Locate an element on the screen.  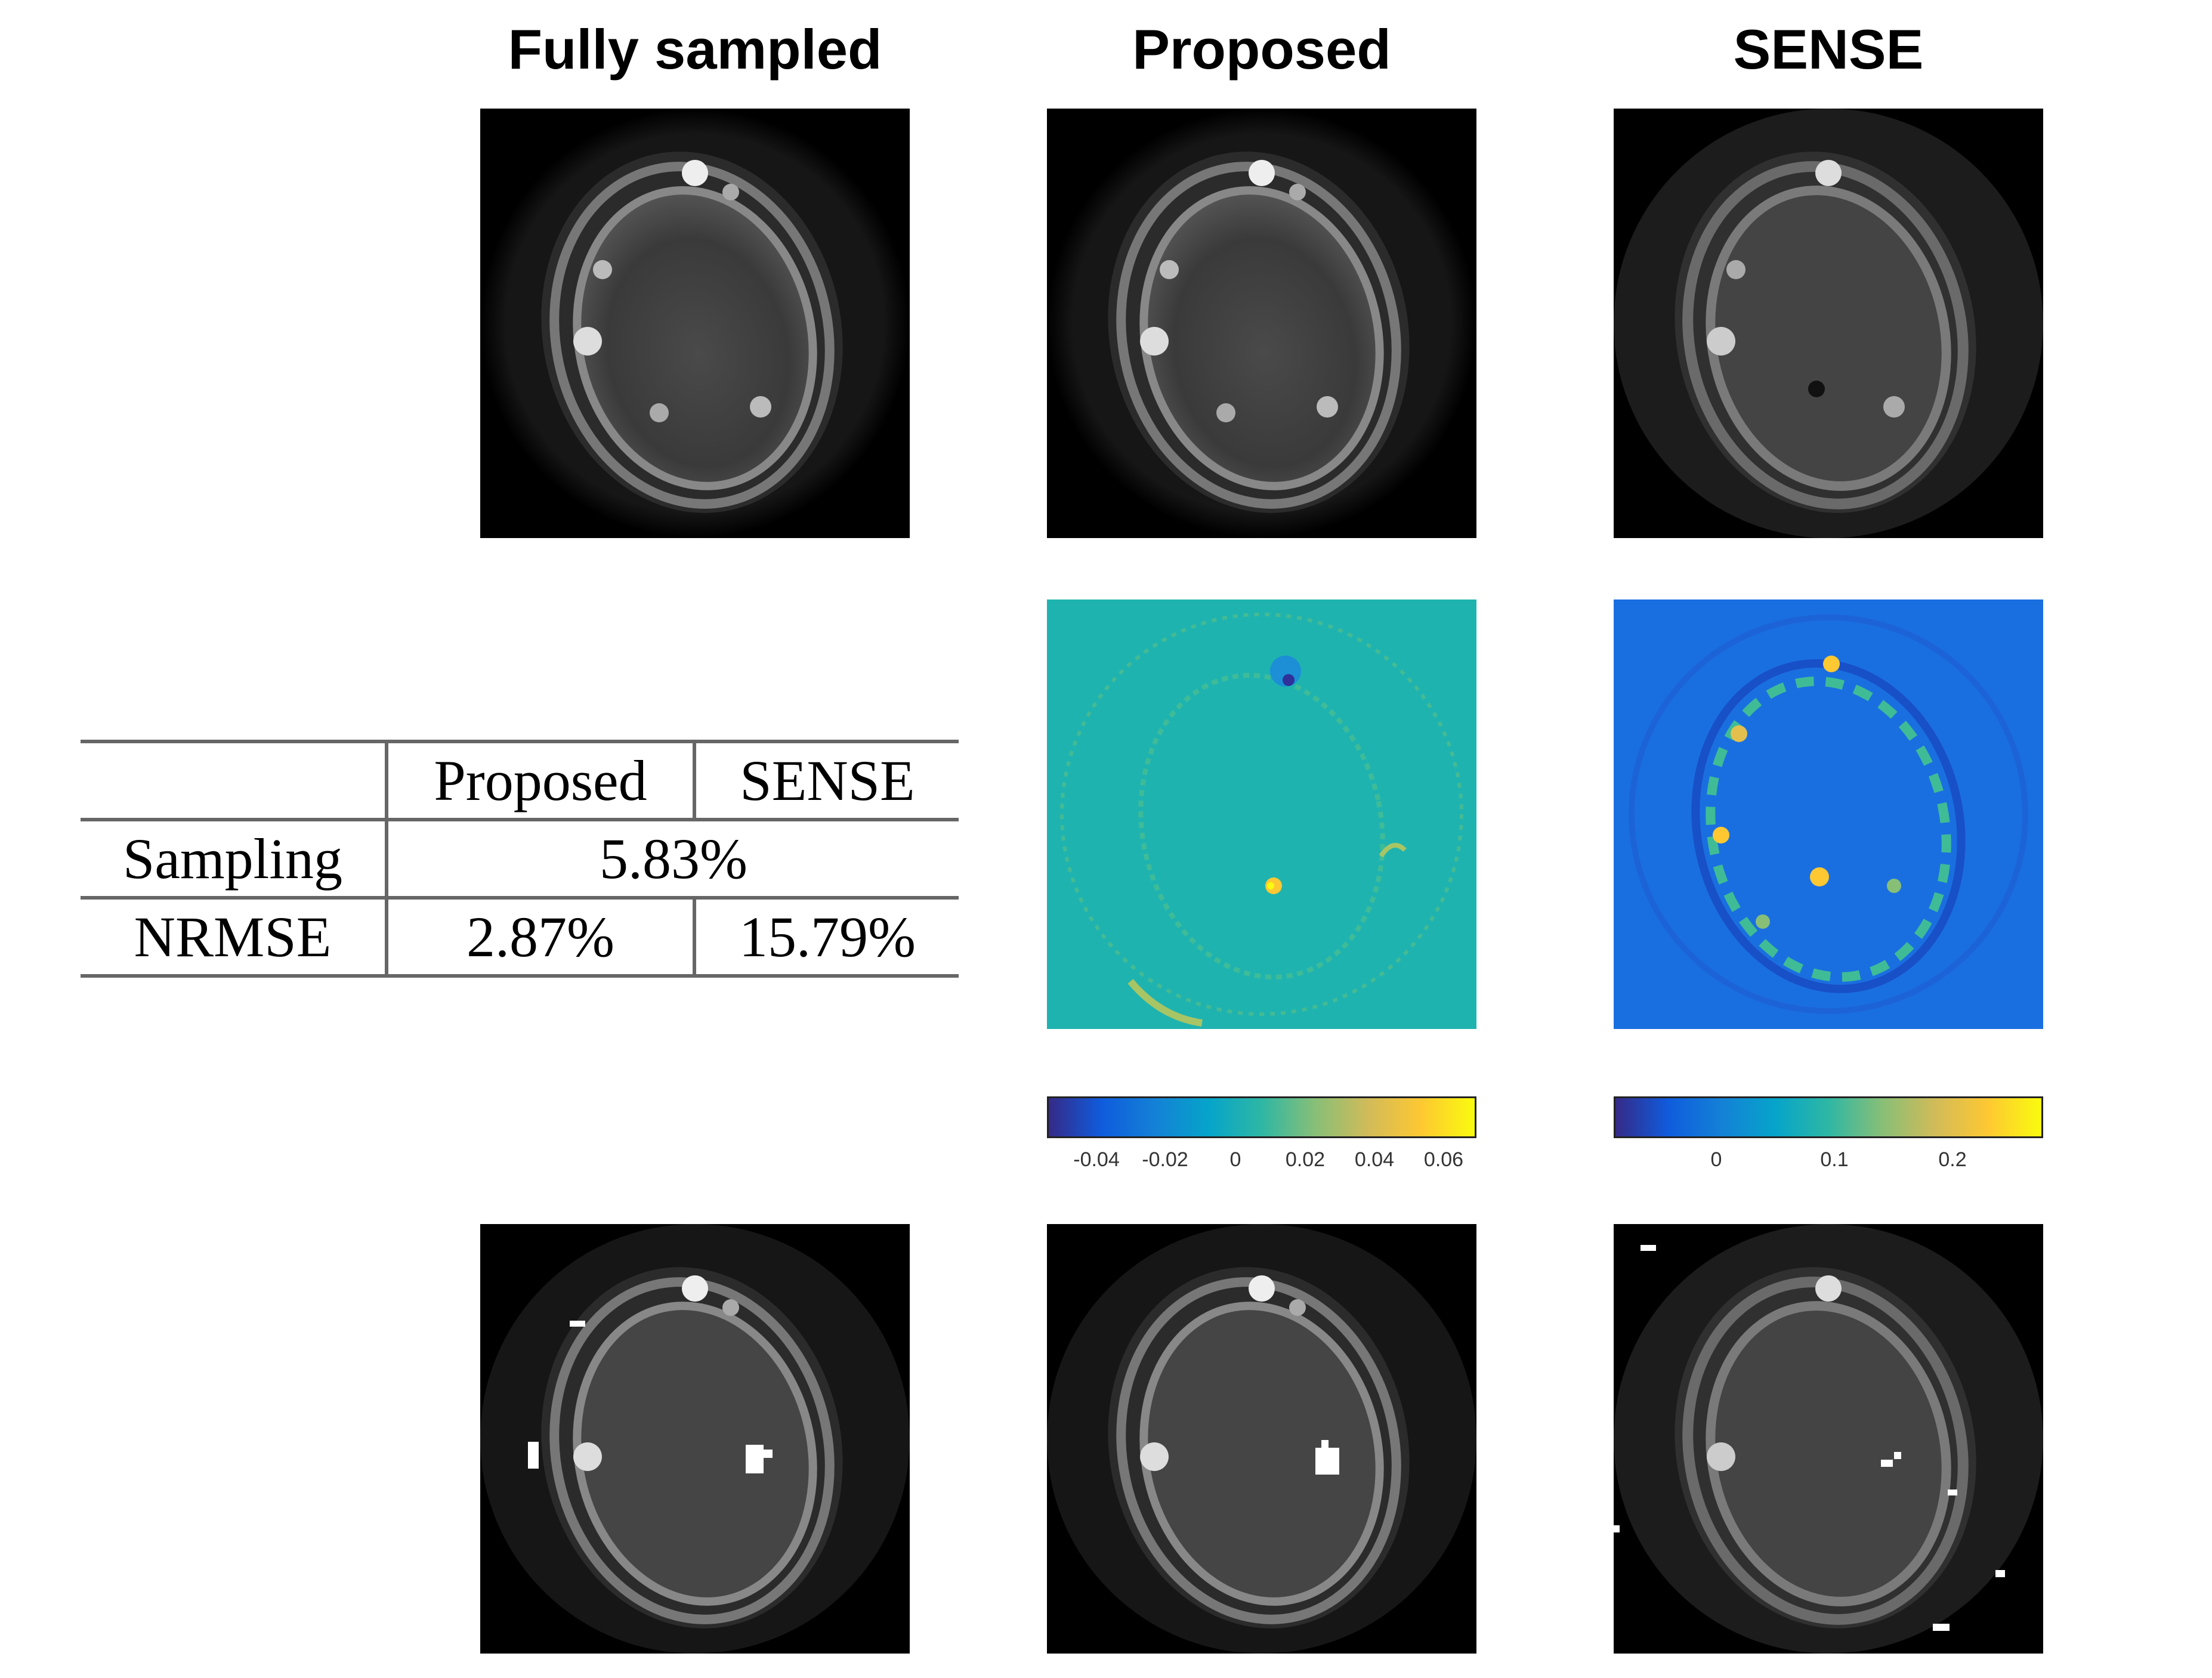
table-row-label-nrmse: NRMSE is located at coordinates (234, 937).